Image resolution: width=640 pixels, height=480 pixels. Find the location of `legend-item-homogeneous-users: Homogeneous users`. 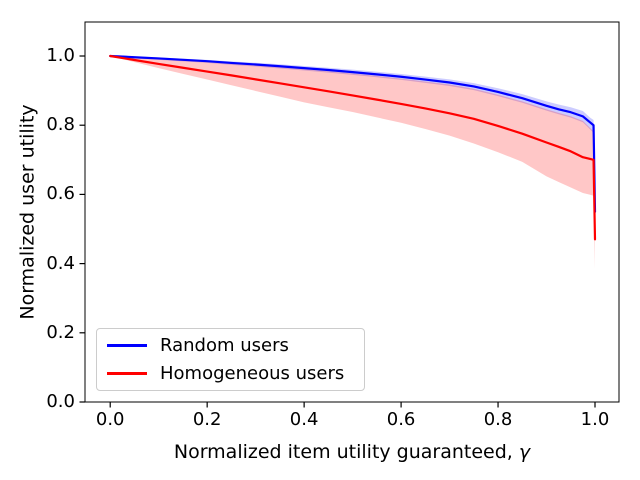

legend-item-homogeneous-users: Homogeneous users is located at coordinates (229, 373).